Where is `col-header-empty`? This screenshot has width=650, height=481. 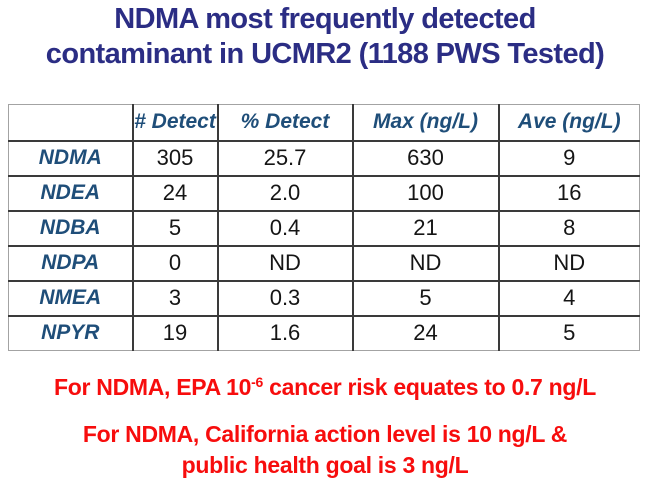
col-header-empty is located at coordinates (71, 123).